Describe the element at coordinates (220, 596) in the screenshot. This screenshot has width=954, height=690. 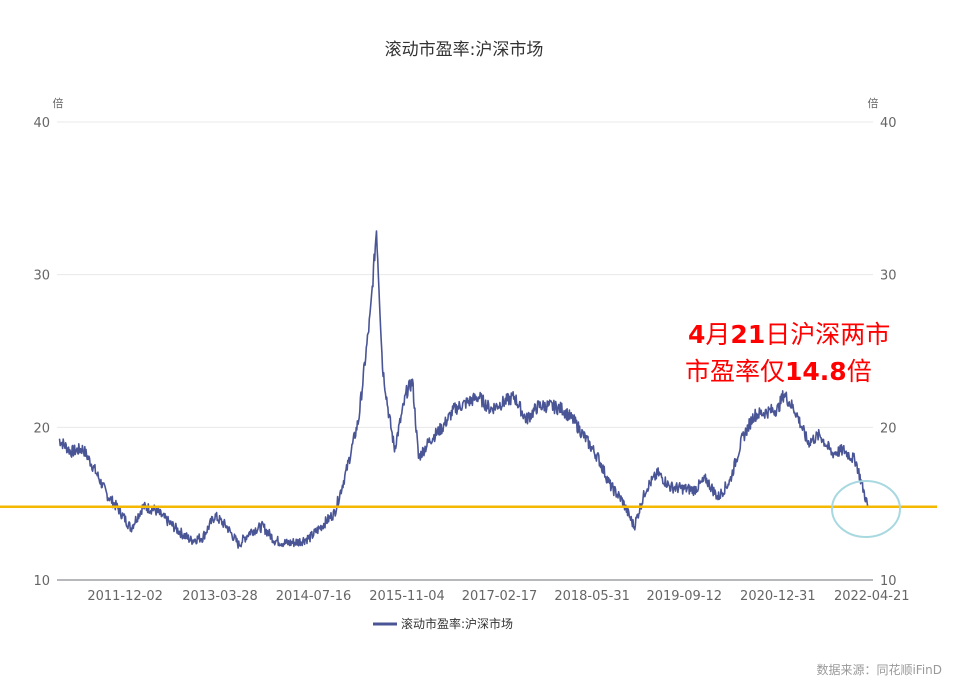
I see `x-tick-2013-03-28: 2013-03-28` at that location.